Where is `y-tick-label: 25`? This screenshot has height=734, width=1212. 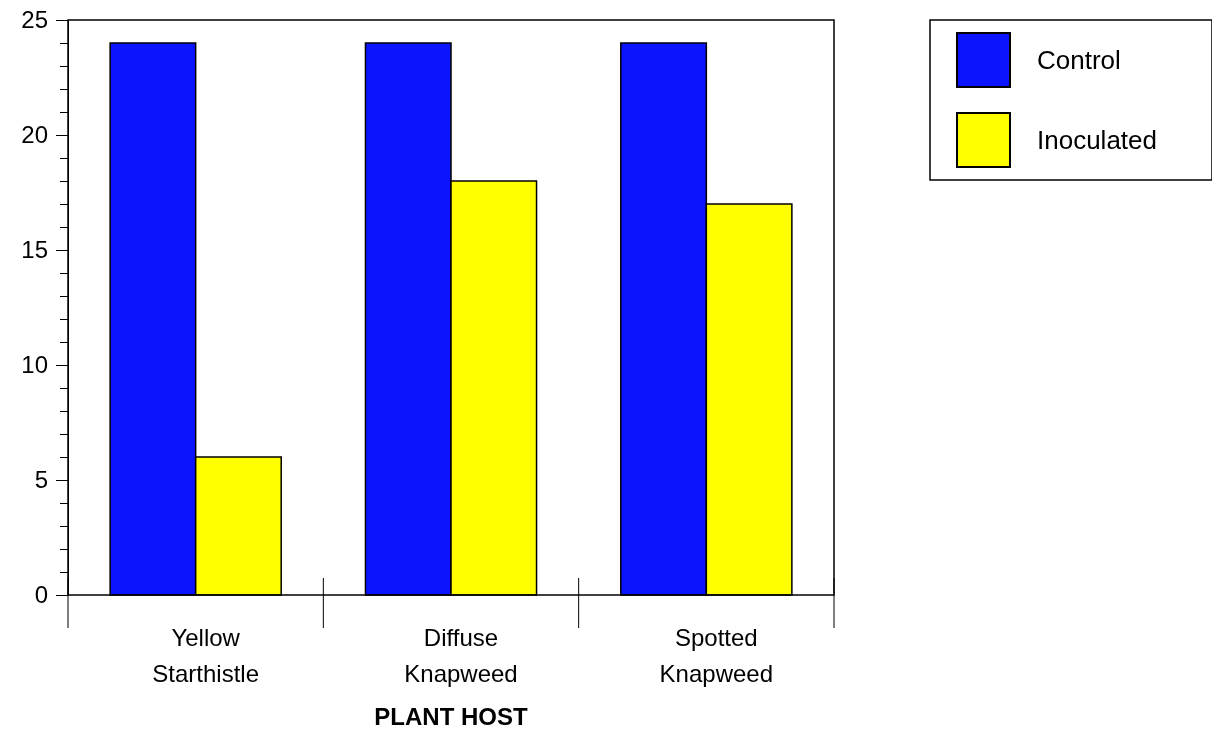
y-tick-label: 25 is located at coordinates (34, 20).